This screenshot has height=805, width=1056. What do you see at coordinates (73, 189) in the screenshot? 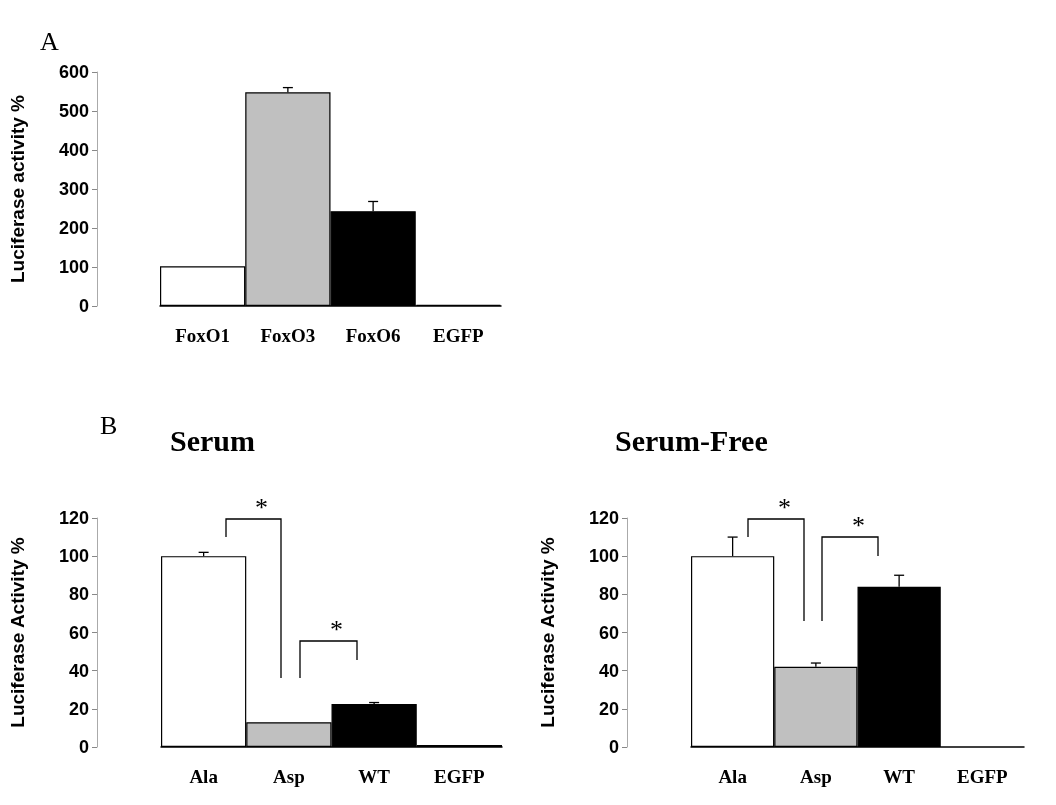
I see `y-tick-label: 300` at bounding box center [73, 189].